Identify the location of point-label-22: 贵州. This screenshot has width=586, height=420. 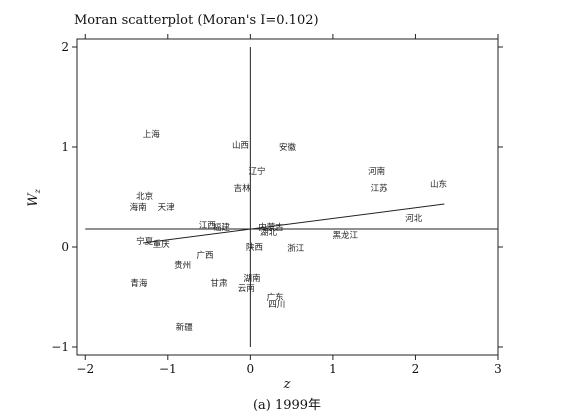
(182, 265).